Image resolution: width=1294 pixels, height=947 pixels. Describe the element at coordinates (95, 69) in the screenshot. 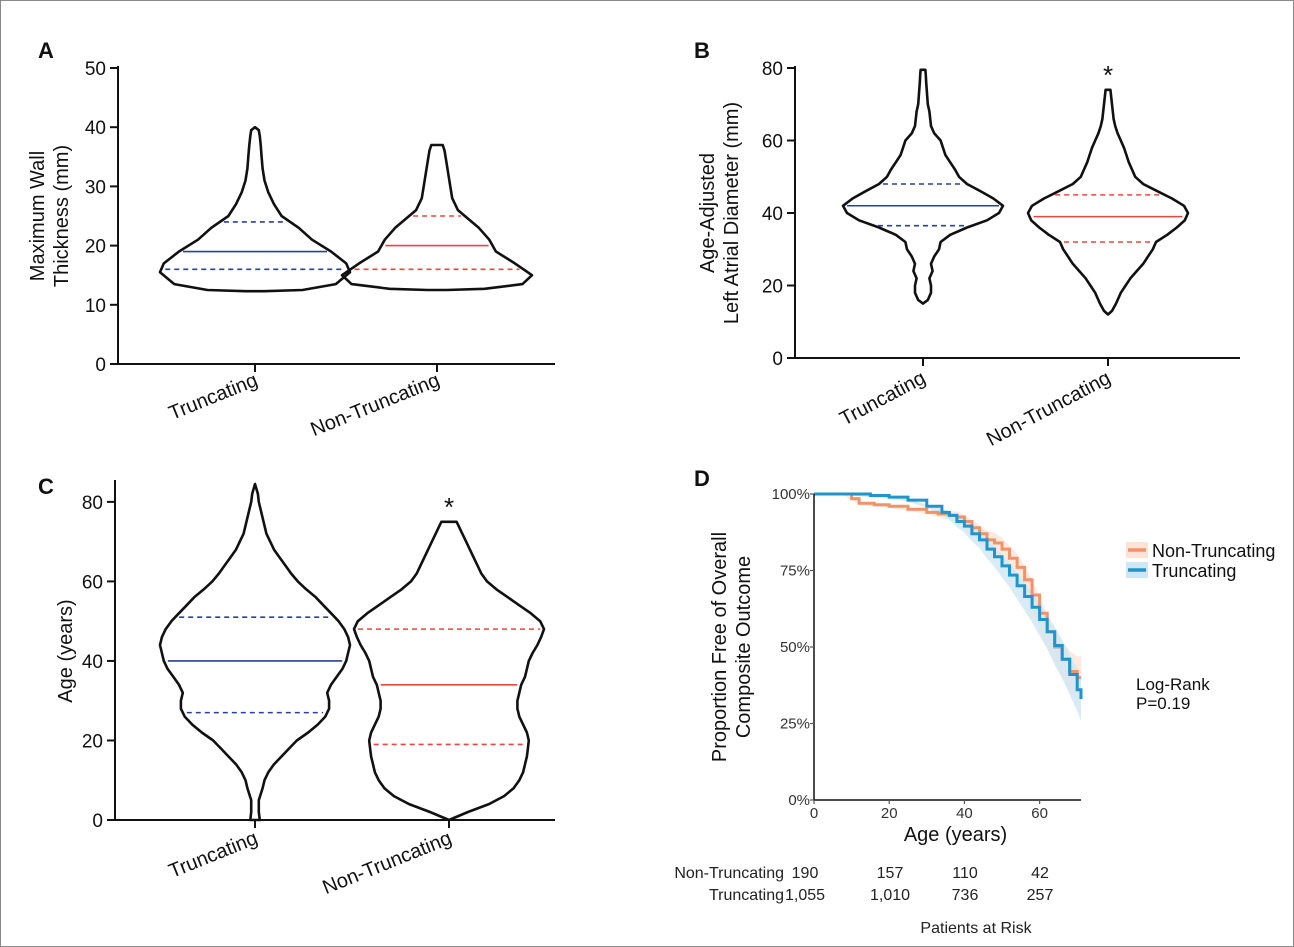

I see `y-tick-label: 50` at that location.